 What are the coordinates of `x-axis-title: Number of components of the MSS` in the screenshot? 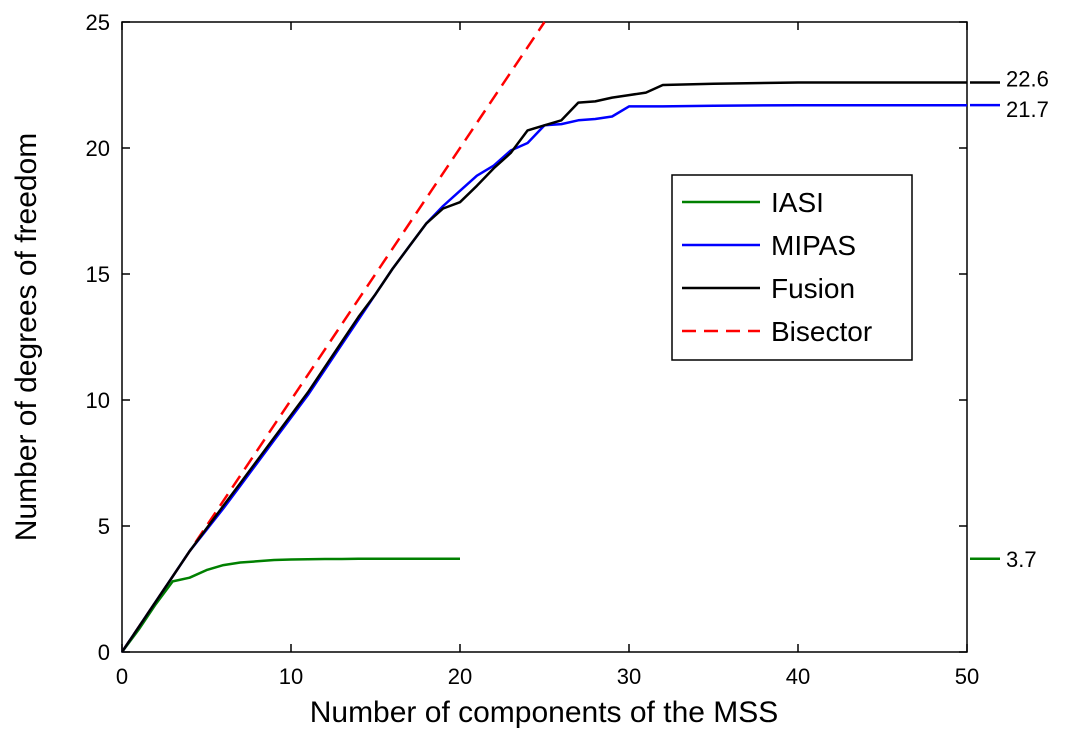 It's located at (544, 712).